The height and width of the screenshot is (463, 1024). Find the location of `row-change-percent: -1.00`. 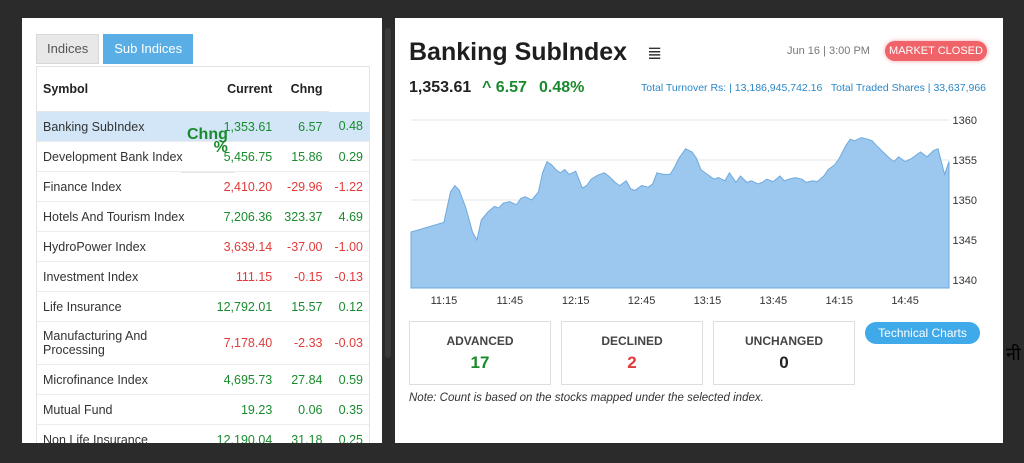

row-change-percent: -1.00 is located at coordinates (348, 246).